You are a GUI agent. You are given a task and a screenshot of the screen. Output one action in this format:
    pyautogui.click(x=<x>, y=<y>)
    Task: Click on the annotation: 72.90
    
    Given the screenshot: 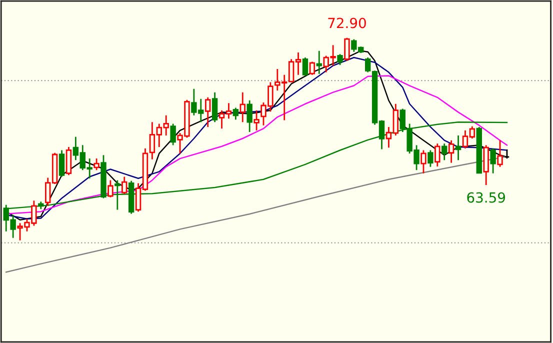 What is the action you would take?
    pyautogui.click(x=347, y=23)
    